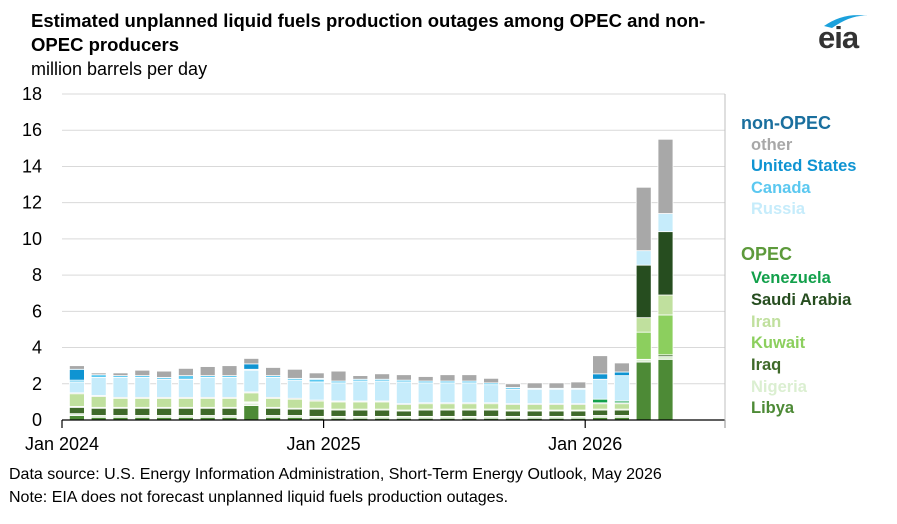  What do you see at coordinates (766, 365) in the screenshot?
I see `legend-item-iraq: Iraq` at bounding box center [766, 365].